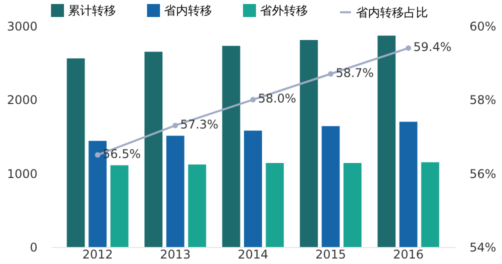  Describe the element at coordinates (22, 100) in the screenshot. I see `y-tick-label: 2000` at that location.